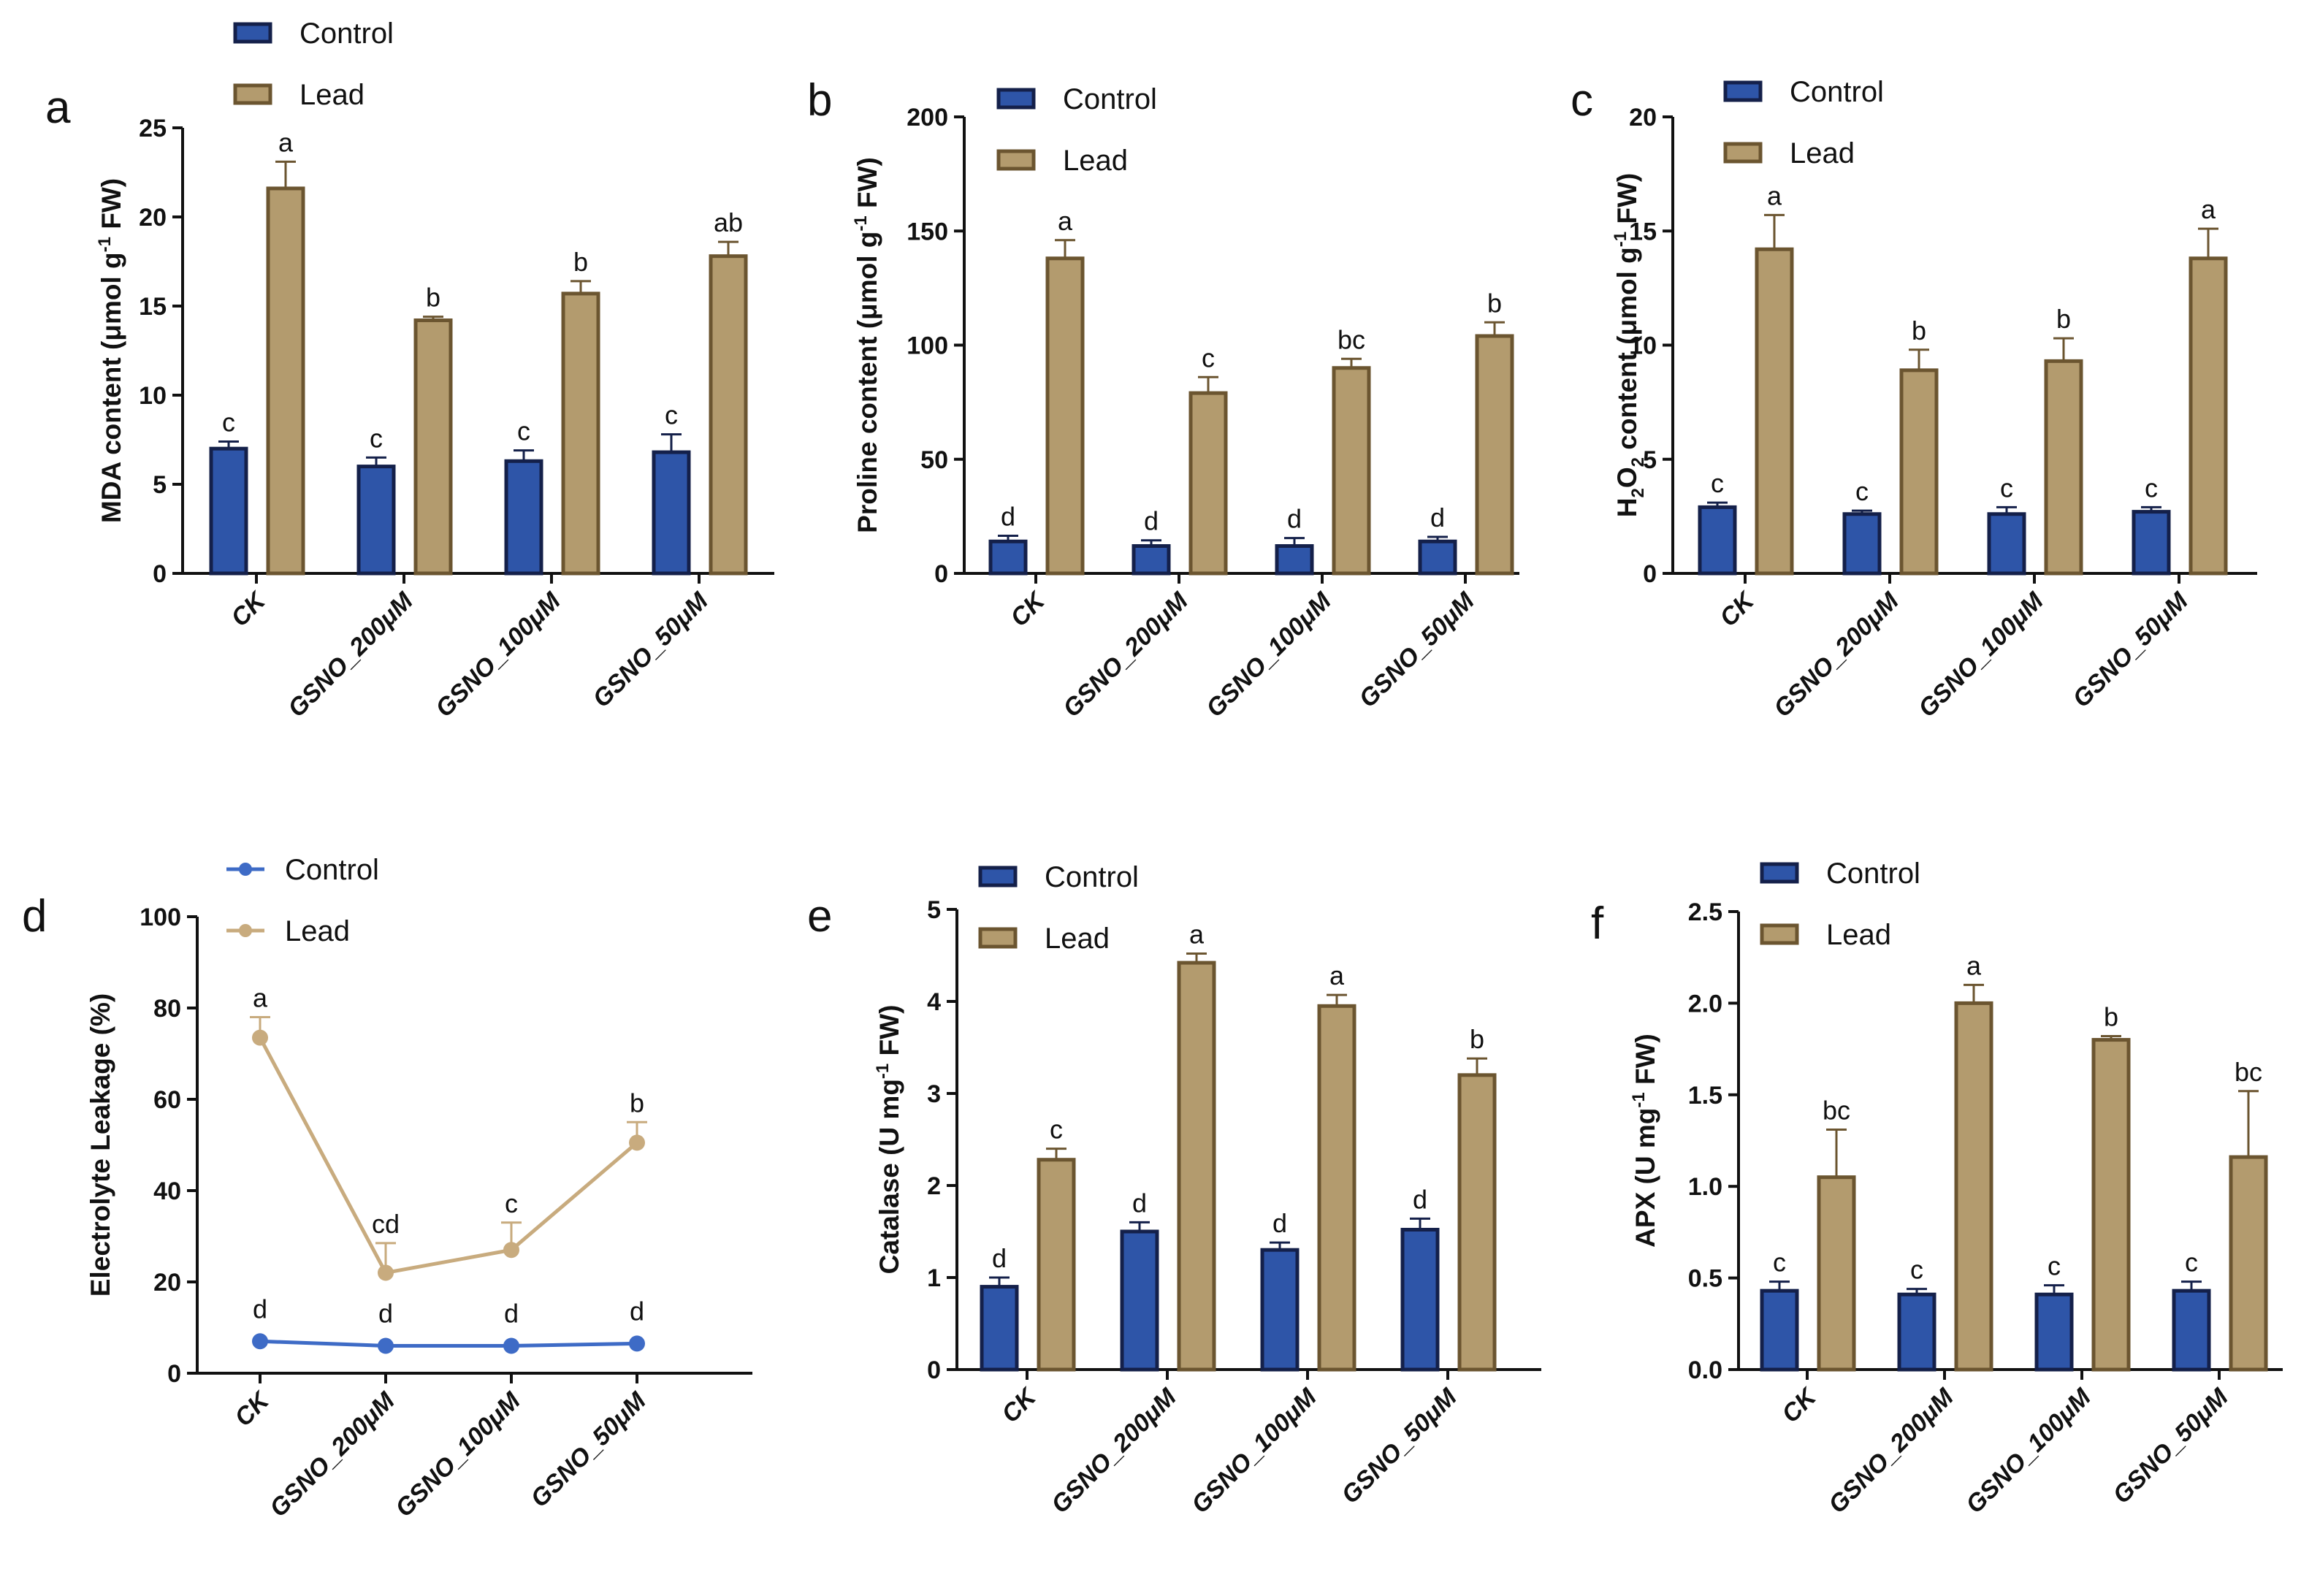 This screenshot has height=1596, width=2301. I want to click on y-axis-title-part: H, so click(1627, 508).